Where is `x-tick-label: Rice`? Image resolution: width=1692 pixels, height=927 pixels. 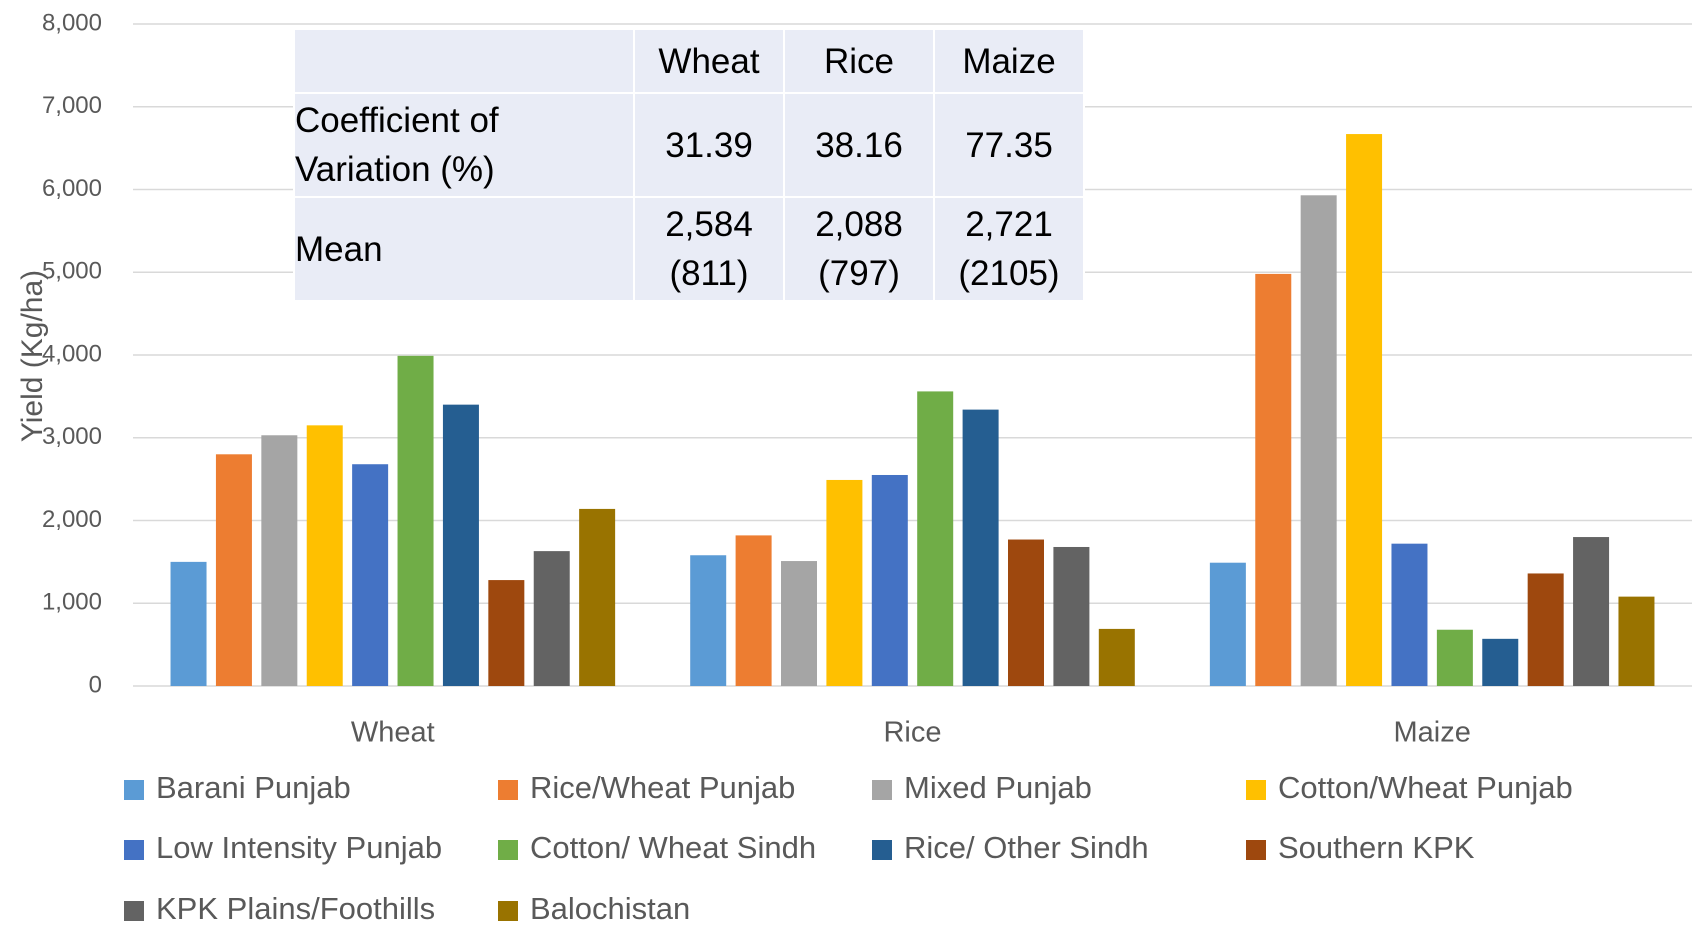
x-tick-label: Rice is located at coordinates (912, 733).